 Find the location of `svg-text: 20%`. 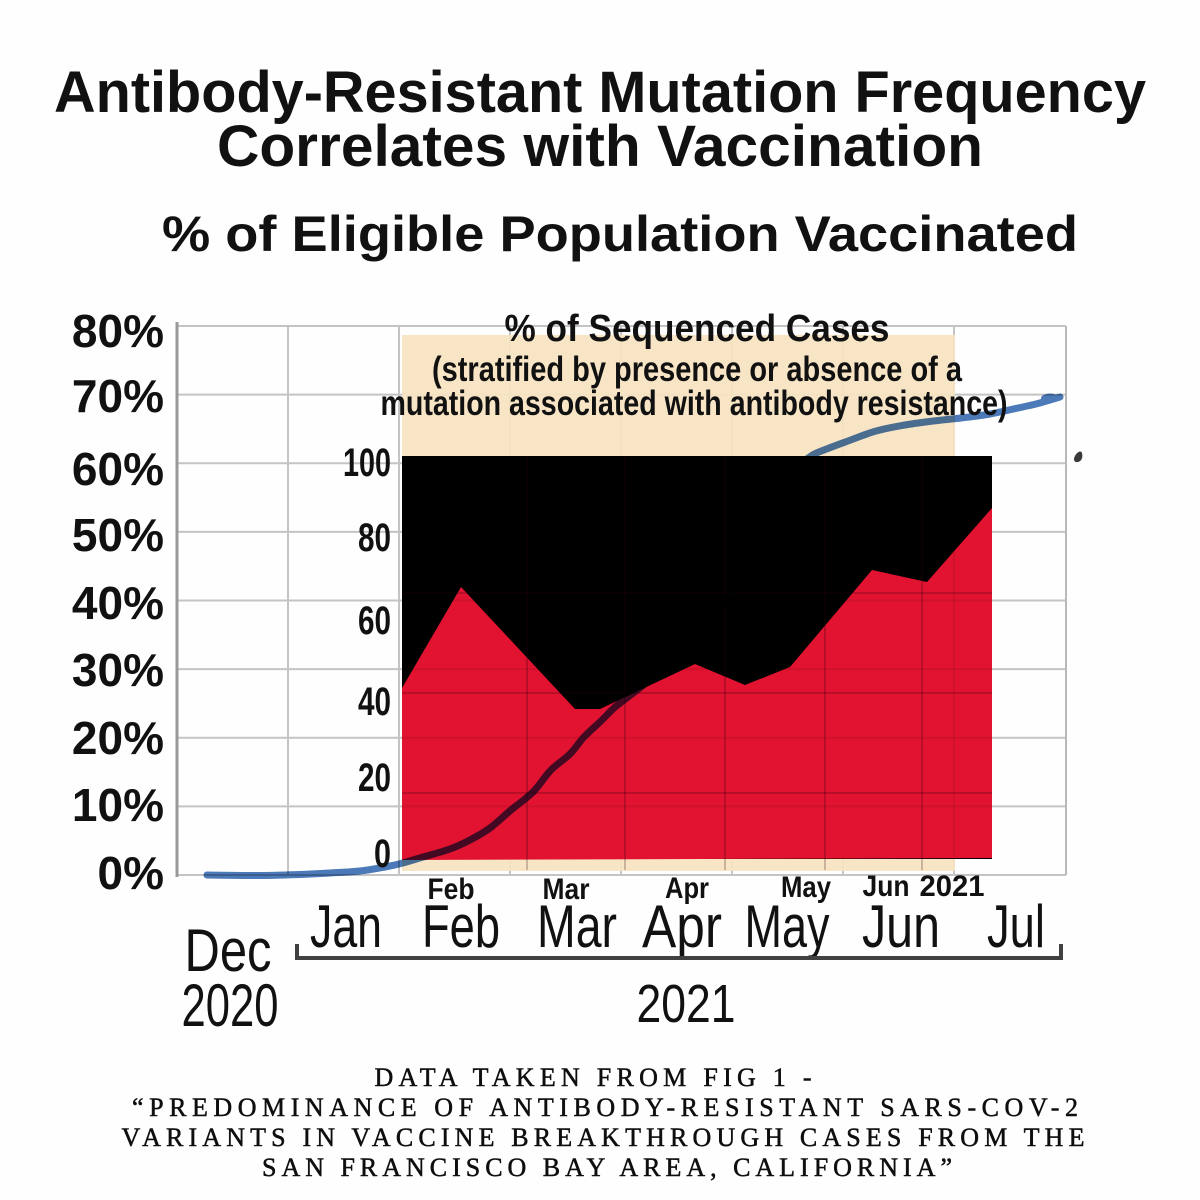

svg-text: 20% is located at coordinates (118, 738).